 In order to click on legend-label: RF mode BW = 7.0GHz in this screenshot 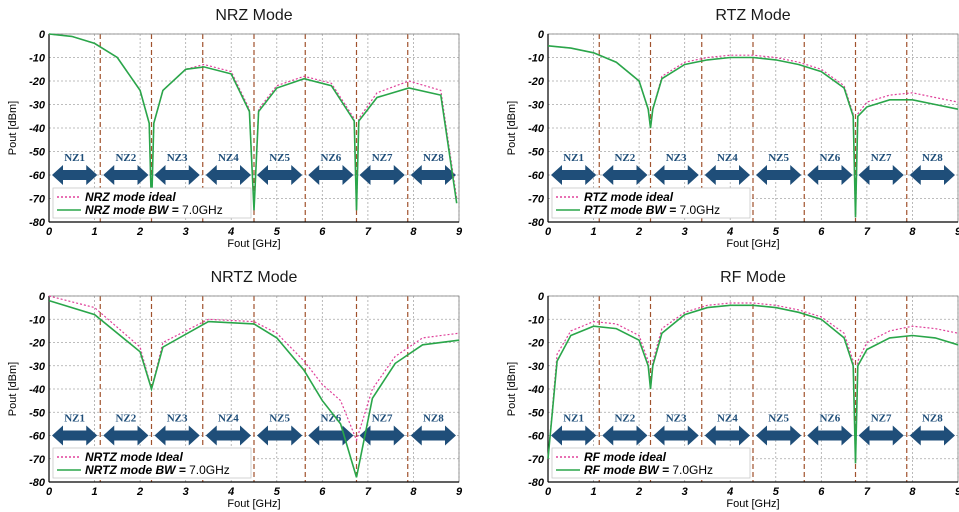, I will do `click(648, 470)`.